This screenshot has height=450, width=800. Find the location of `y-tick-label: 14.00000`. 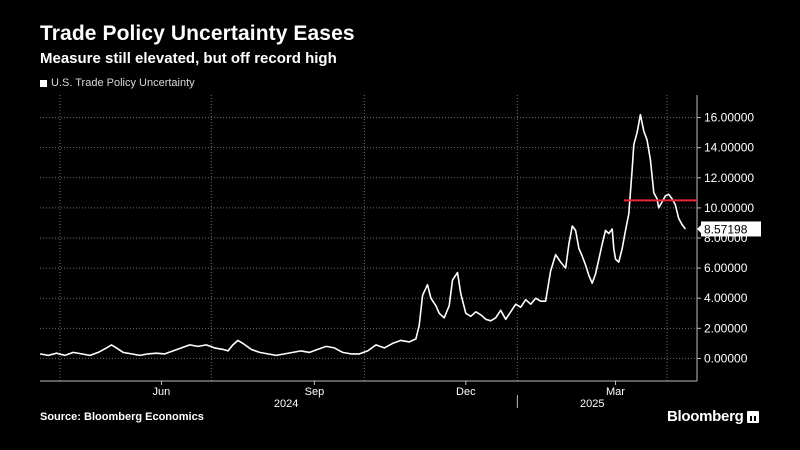

y-tick-label: 14.00000 is located at coordinates (729, 148).